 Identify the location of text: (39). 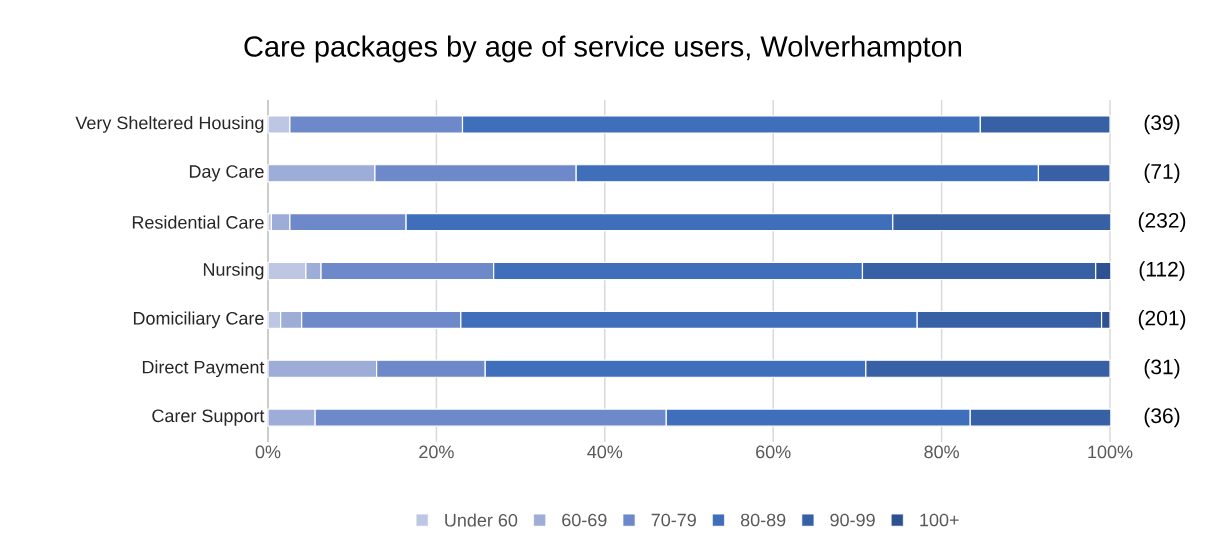
(1162, 124).